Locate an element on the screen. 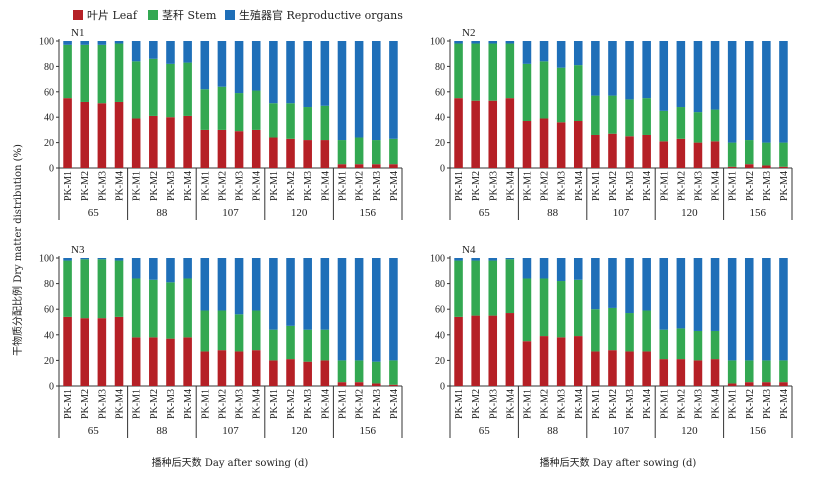 The image size is (813, 481). y-tick-label: 0 is located at coordinates (442, 387).